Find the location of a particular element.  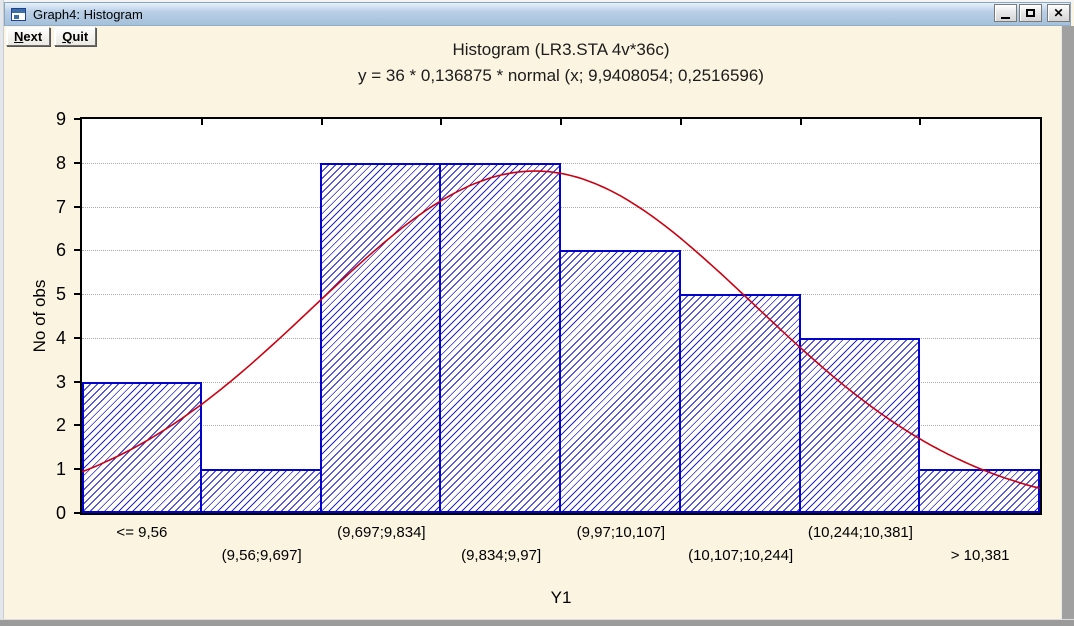

window-left-edge is located at coordinates (2, 310).